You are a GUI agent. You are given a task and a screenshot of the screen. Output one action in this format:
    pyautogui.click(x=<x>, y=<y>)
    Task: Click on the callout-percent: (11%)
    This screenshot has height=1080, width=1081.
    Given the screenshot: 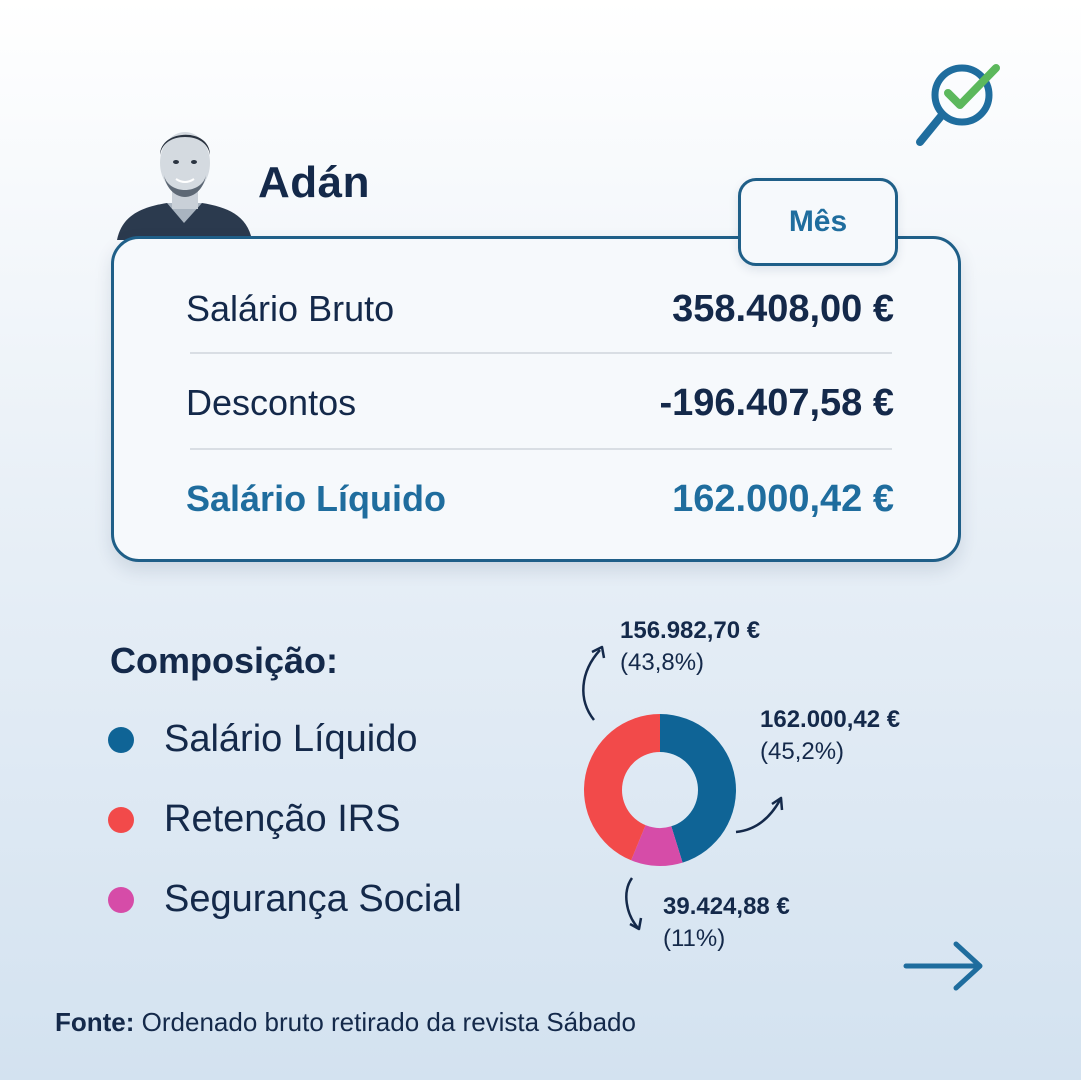 What is the action you would take?
    pyautogui.click(x=694, y=938)
    